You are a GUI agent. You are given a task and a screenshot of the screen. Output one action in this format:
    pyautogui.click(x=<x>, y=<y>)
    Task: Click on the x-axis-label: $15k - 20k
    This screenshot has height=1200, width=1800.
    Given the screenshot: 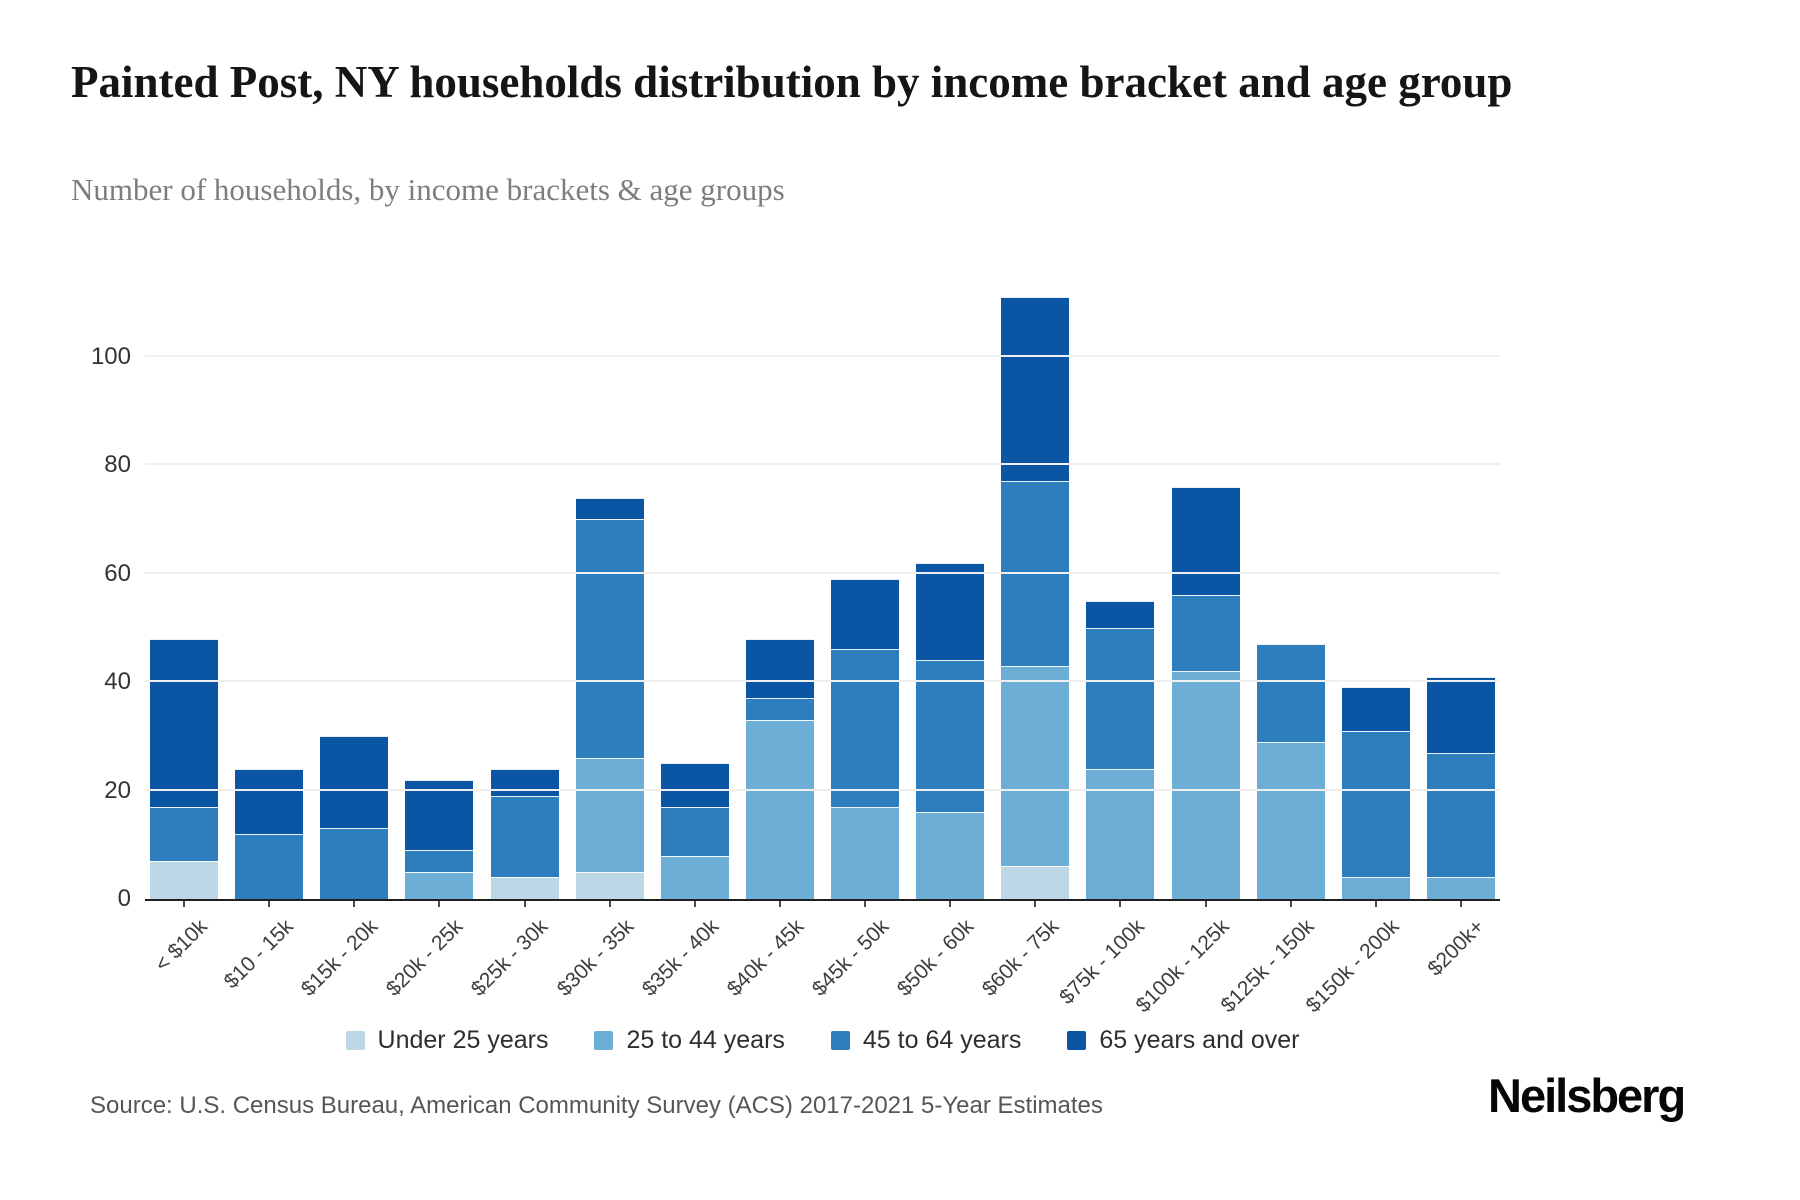 What is the action you would take?
    pyautogui.click(x=339, y=958)
    